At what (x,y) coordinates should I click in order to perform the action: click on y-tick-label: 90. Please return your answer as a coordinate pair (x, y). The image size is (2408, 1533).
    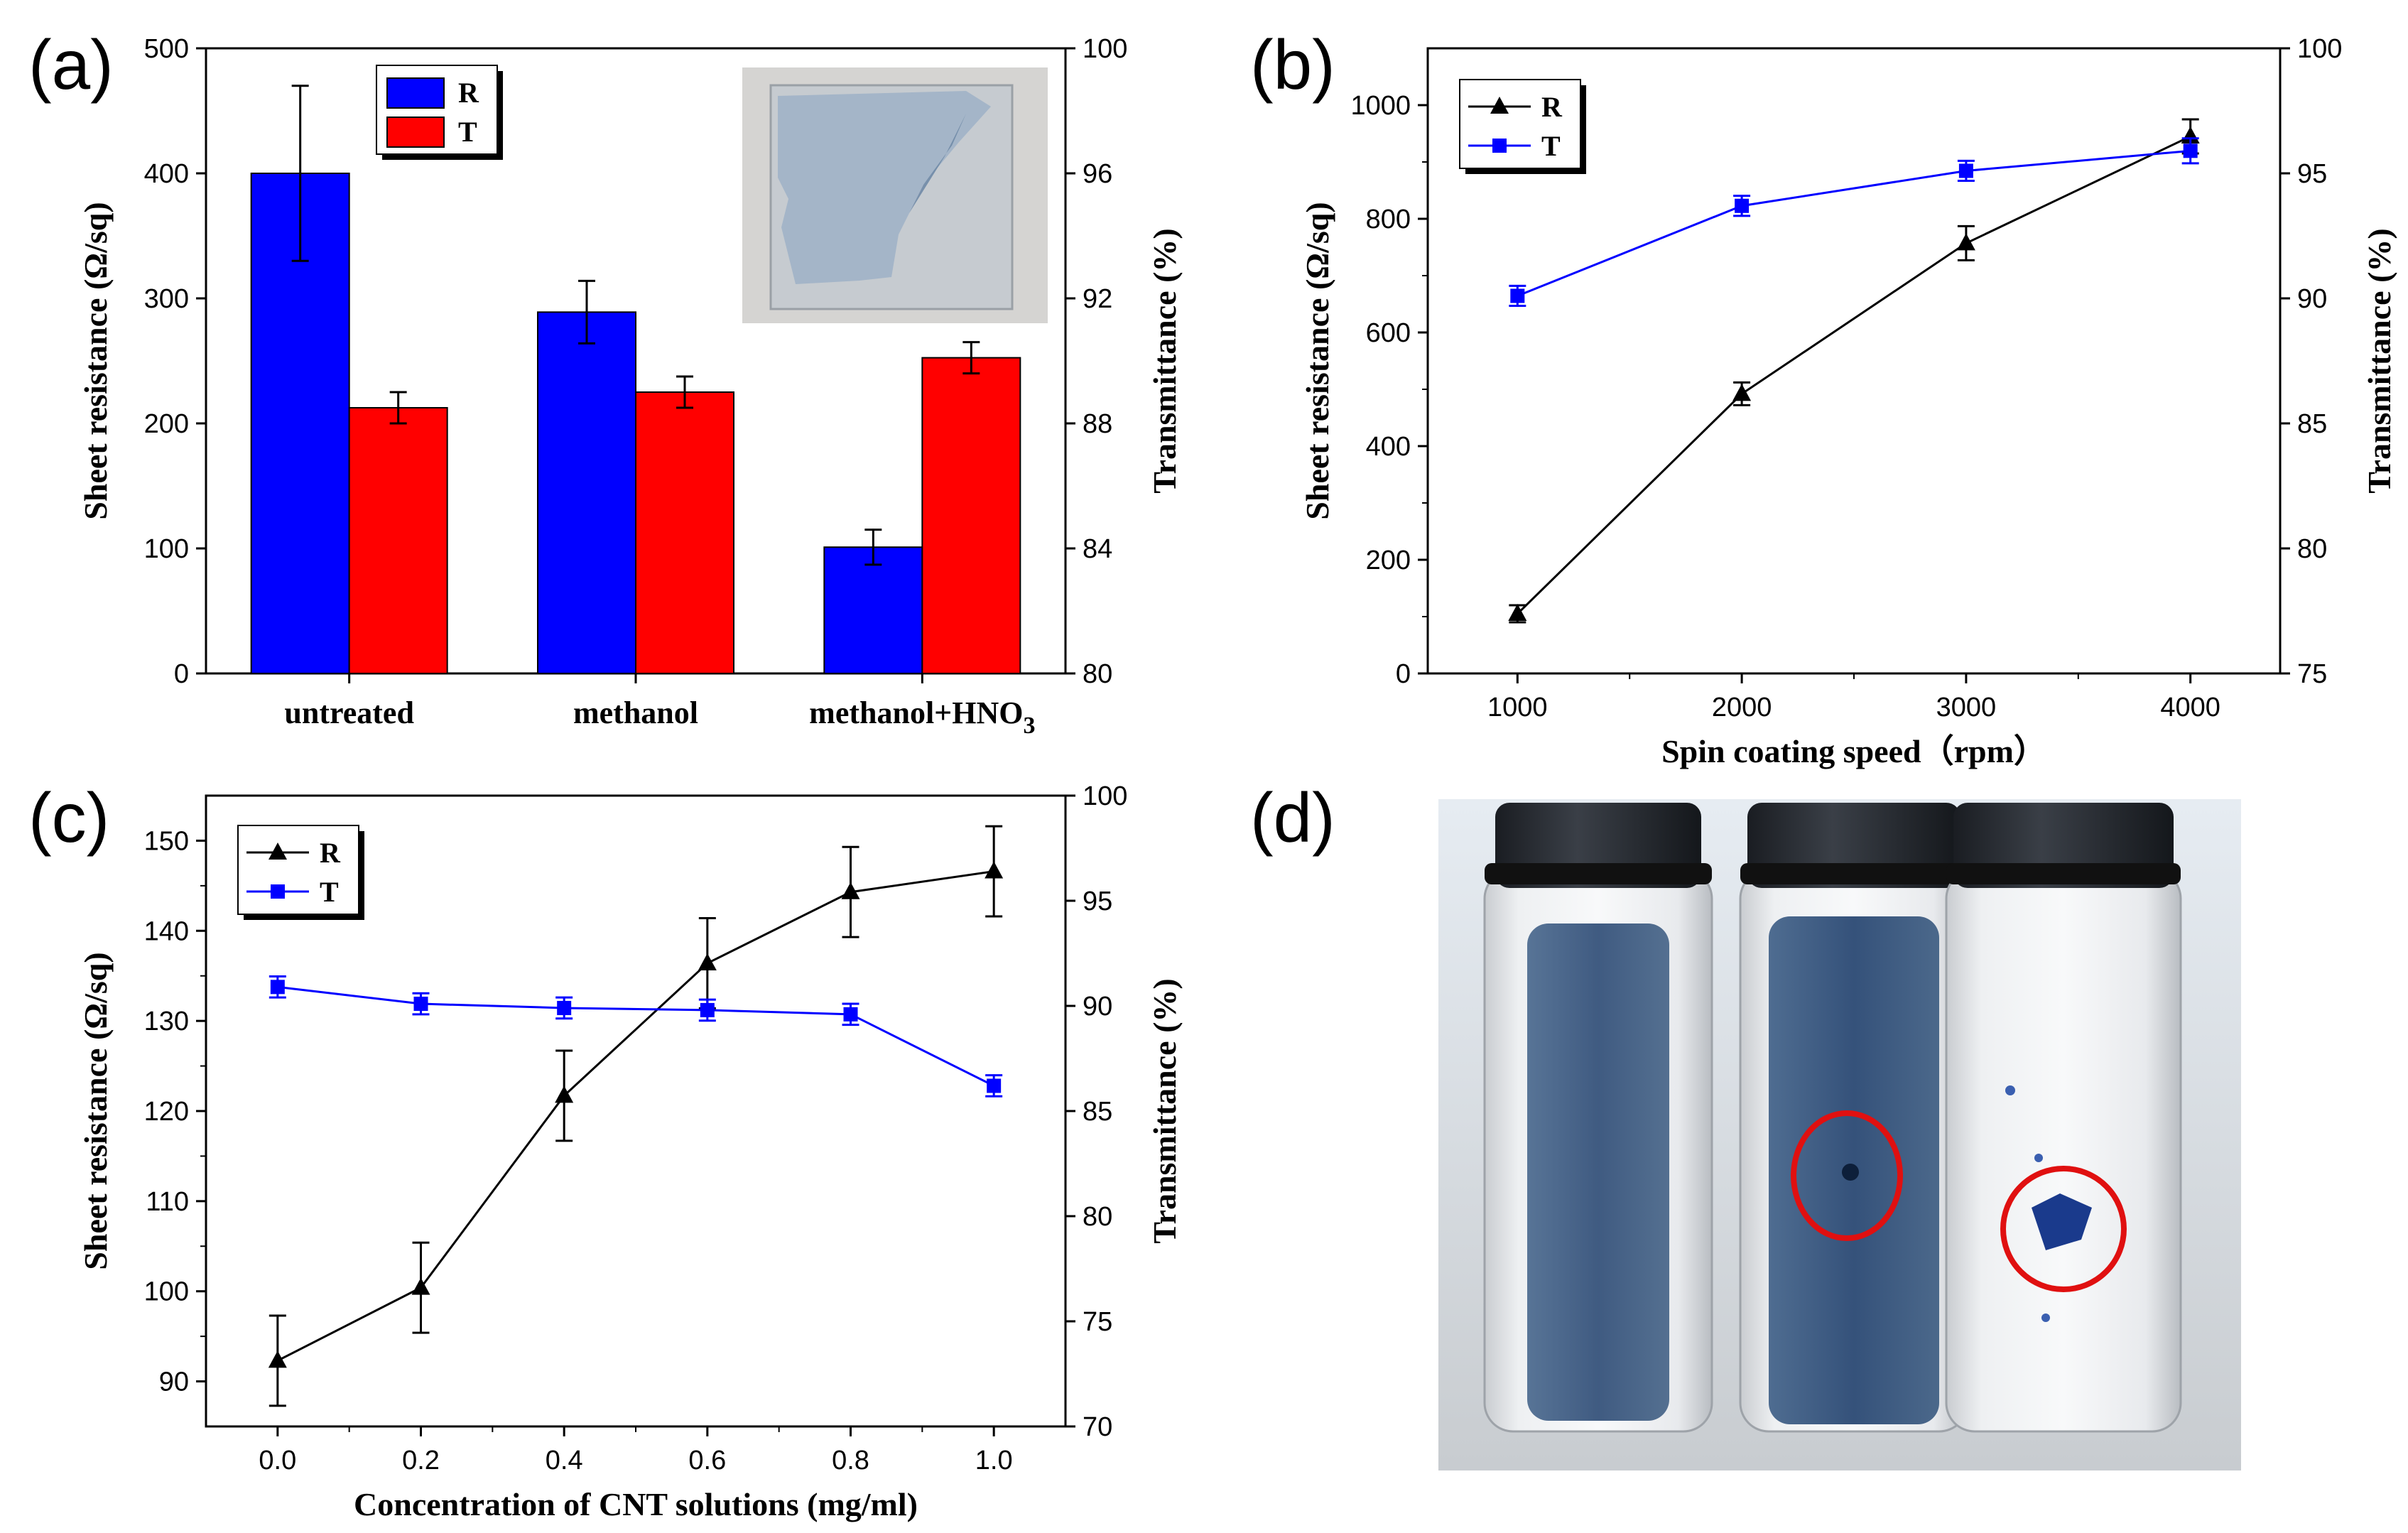
    Looking at the image, I should click on (174, 1382).